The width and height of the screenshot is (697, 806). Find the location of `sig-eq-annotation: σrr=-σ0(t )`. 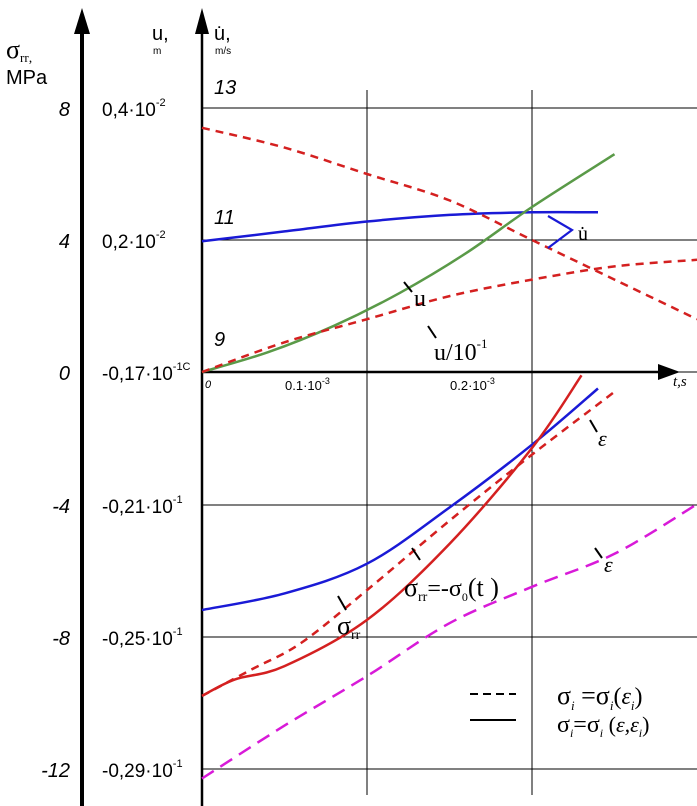

sig-eq-annotation: σrr=-σ0(t ) is located at coordinates (451, 589).